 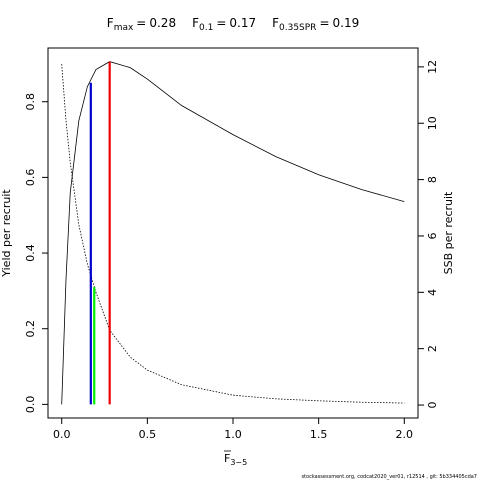 I want to click on y-tick-label: 0.2, so click(x=30, y=329).